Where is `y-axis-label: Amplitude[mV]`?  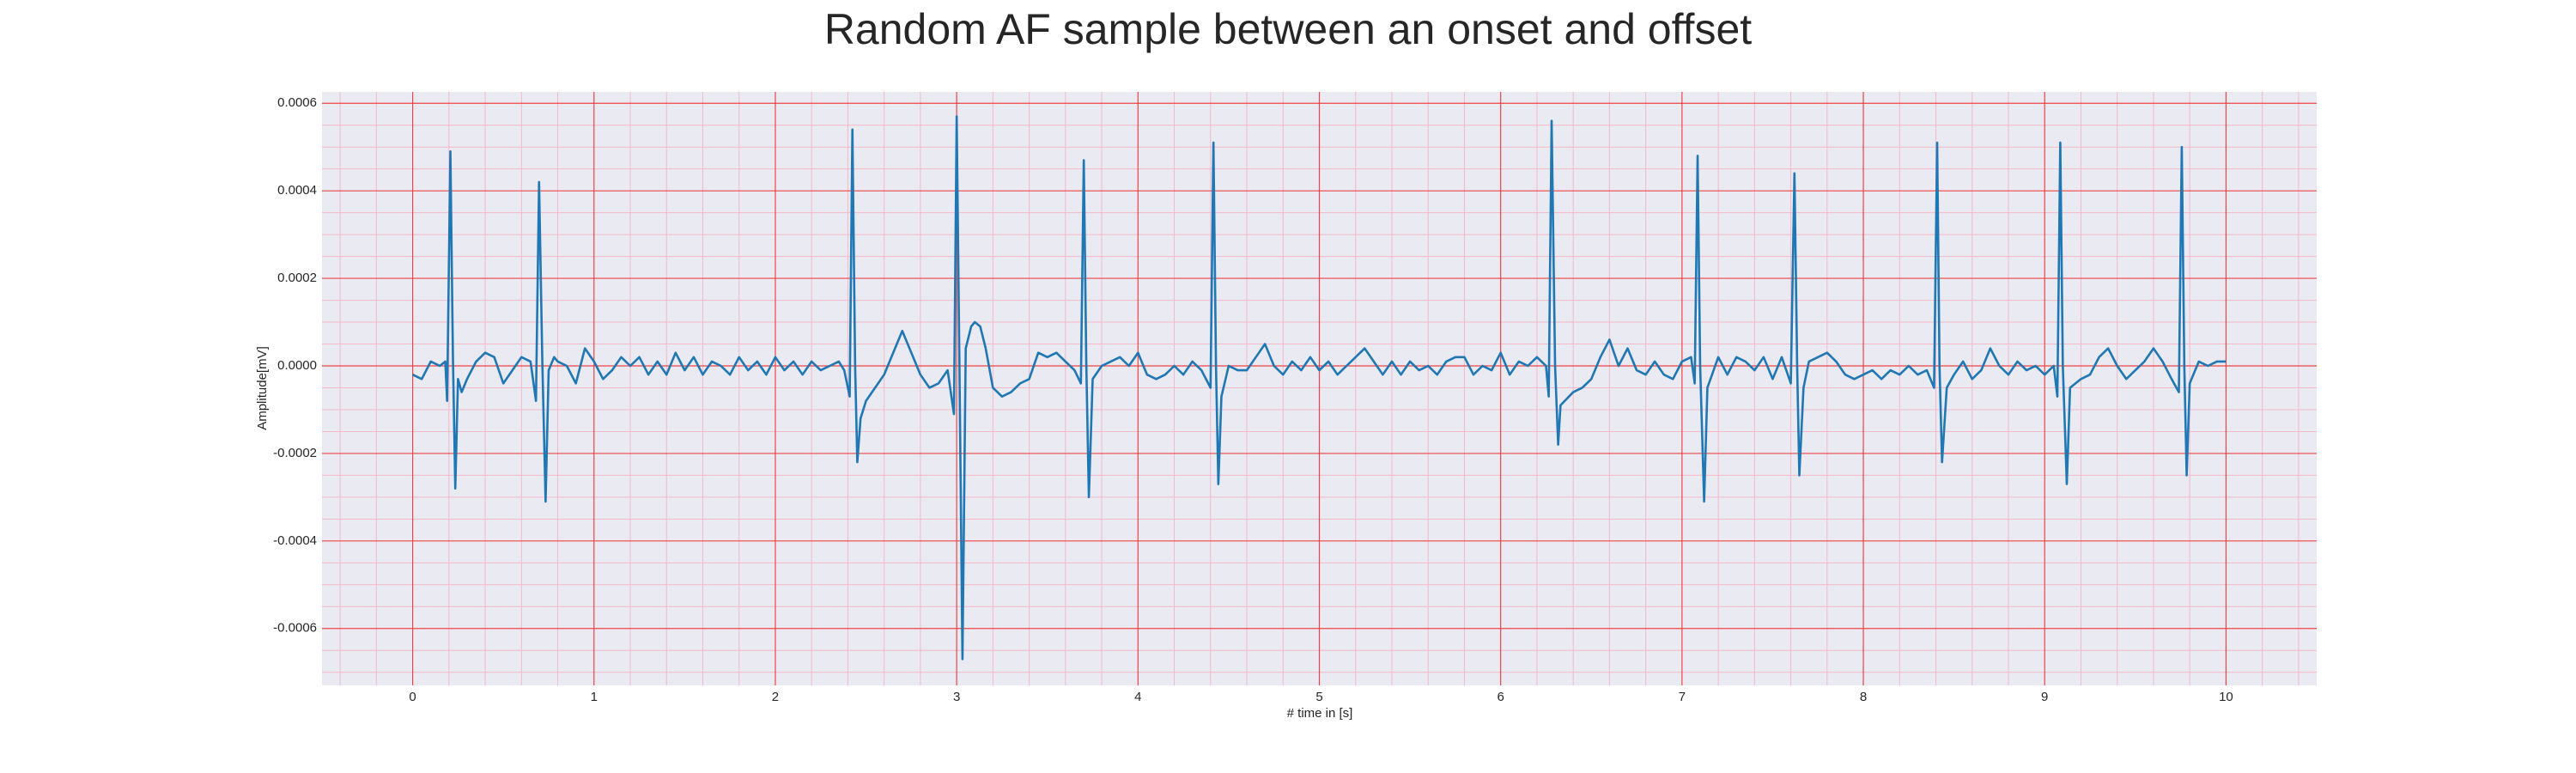
y-axis-label: Amplitude[mV] is located at coordinates (262, 388).